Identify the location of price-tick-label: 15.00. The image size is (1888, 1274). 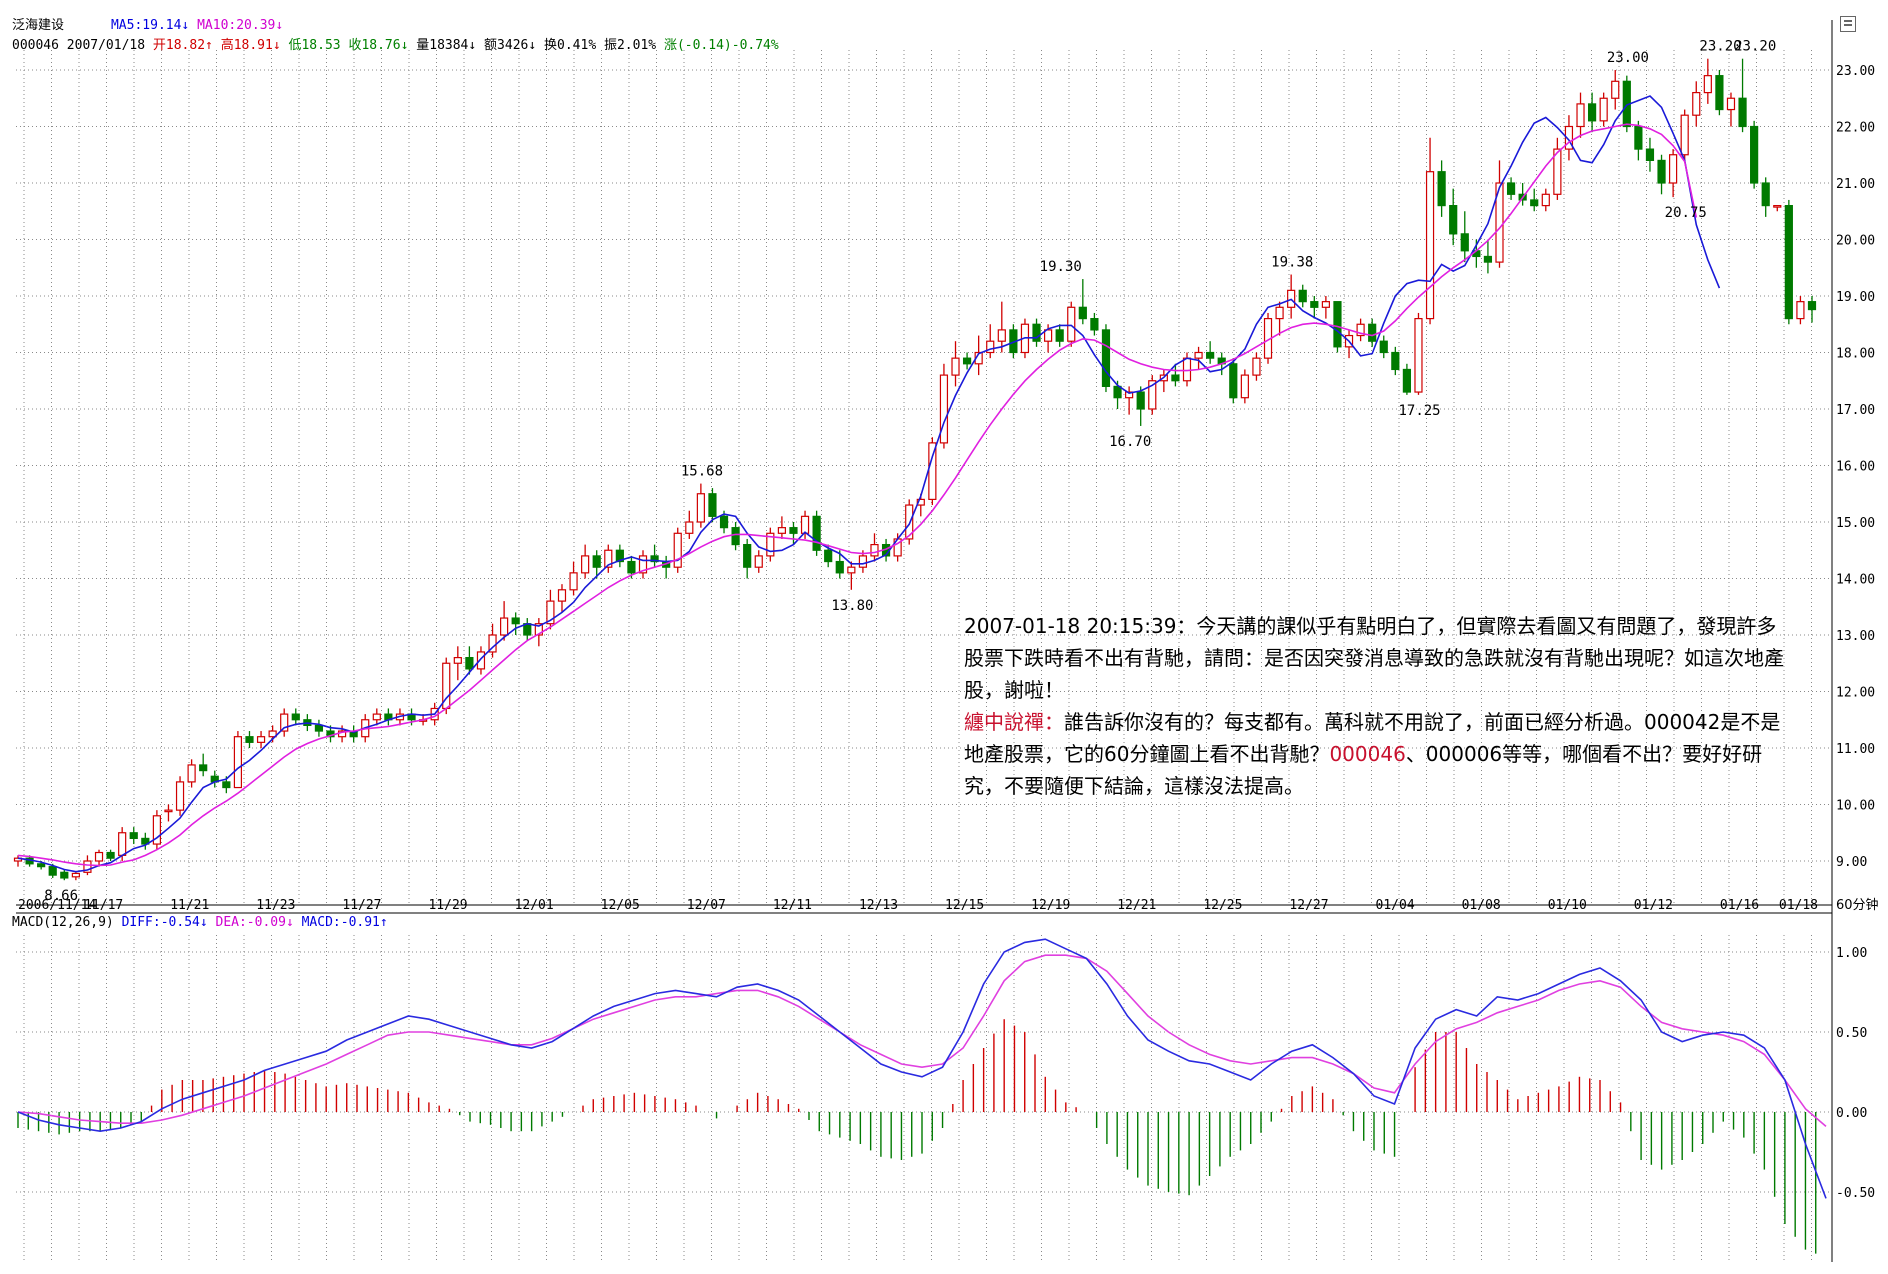
(1855, 523).